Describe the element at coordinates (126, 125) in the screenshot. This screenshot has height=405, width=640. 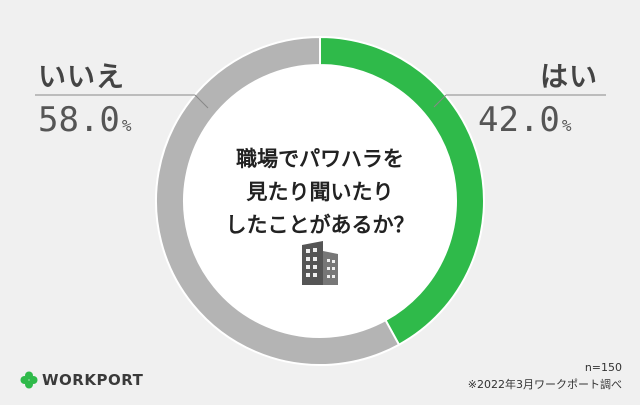
I see `slice-value-no-unit: %` at that location.